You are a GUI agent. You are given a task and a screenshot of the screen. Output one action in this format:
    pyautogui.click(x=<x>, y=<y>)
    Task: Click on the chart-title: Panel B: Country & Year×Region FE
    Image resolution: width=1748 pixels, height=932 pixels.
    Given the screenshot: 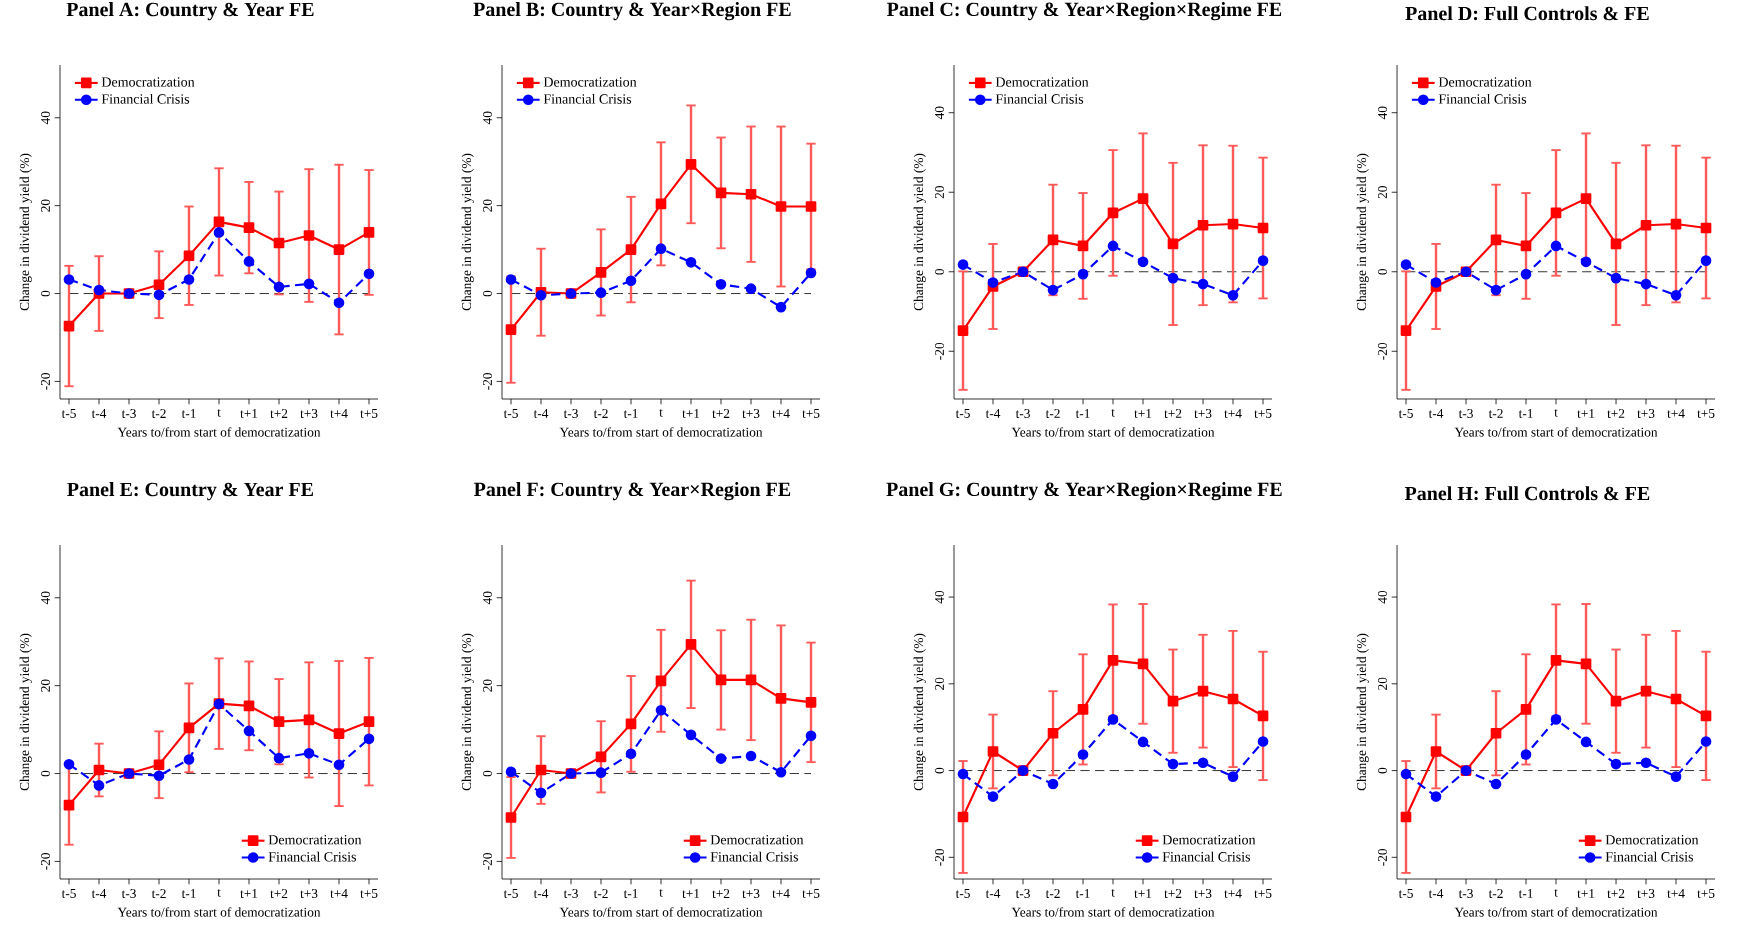 What is the action you would take?
    pyautogui.click(x=632, y=11)
    